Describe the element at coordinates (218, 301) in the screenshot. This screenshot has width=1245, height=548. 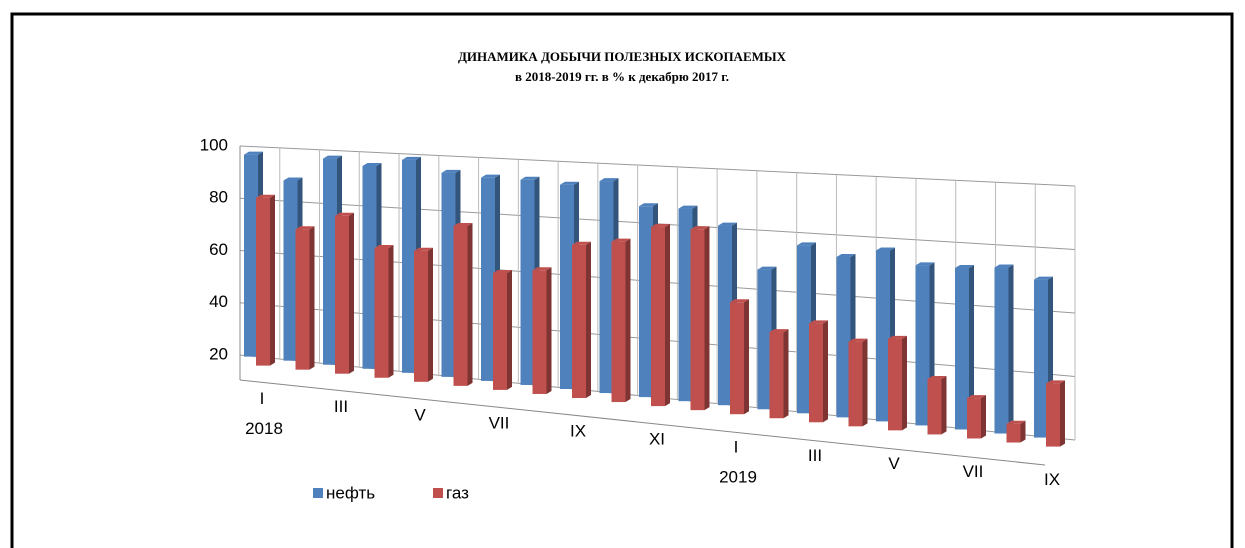
I see `y-tick-label: 40` at that location.